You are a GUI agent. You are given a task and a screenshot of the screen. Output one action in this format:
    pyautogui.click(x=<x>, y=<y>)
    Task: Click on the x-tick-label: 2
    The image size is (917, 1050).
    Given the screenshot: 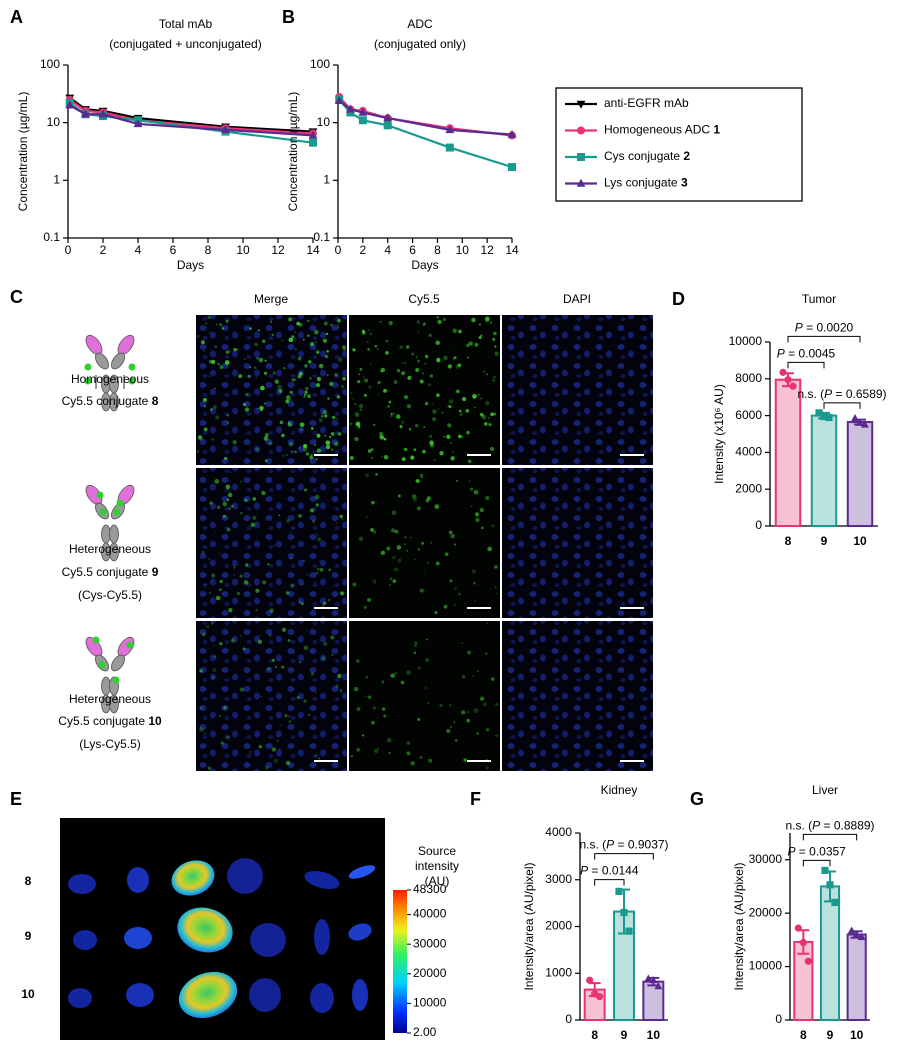 What is the action you would take?
    pyautogui.click(x=103, y=250)
    